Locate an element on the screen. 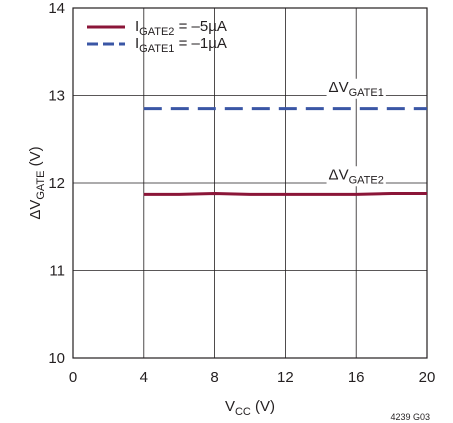  figure-code: 4239 G03 is located at coordinates (410, 417).